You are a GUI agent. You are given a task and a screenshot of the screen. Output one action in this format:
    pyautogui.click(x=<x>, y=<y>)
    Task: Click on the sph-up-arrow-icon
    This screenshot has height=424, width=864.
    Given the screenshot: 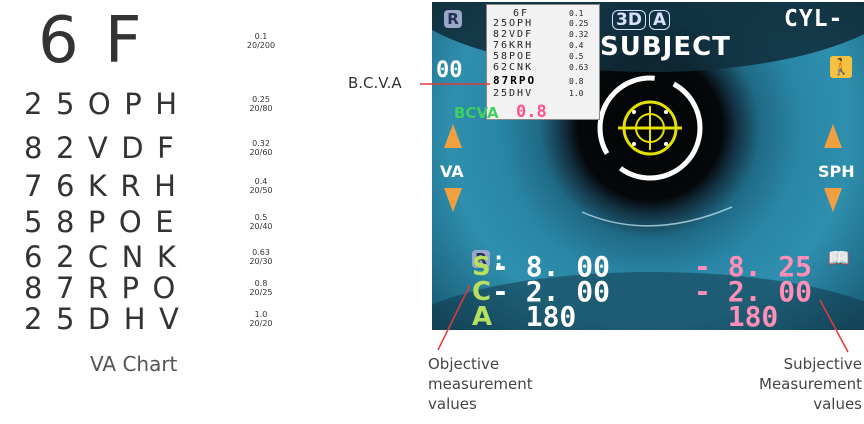 What is the action you would take?
    pyautogui.click(x=833, y=136)
    